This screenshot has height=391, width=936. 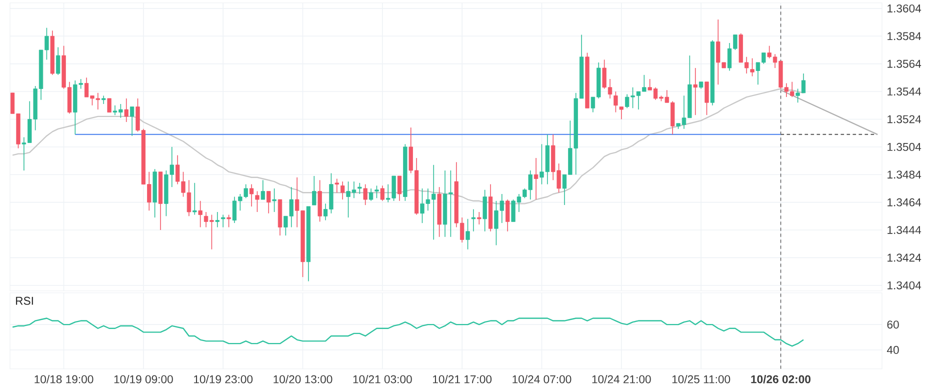 What do you see at coordinates (892, 350) in the screenshot?
I see `y-tick-label: 40` at bounding box center [892, 350].